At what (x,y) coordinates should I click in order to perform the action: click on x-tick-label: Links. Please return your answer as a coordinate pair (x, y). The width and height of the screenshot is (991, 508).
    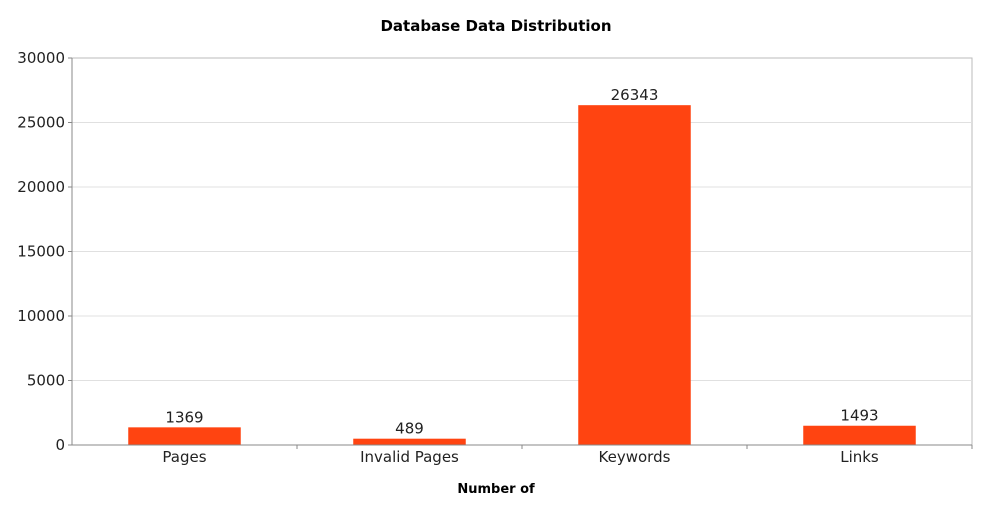
    Looking at the image, I should click on (859, 457).